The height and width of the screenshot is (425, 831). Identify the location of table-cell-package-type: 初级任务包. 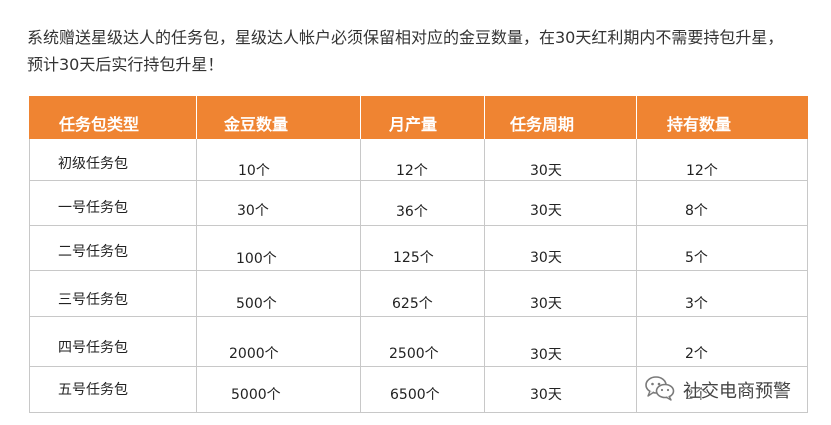
(93, 164).